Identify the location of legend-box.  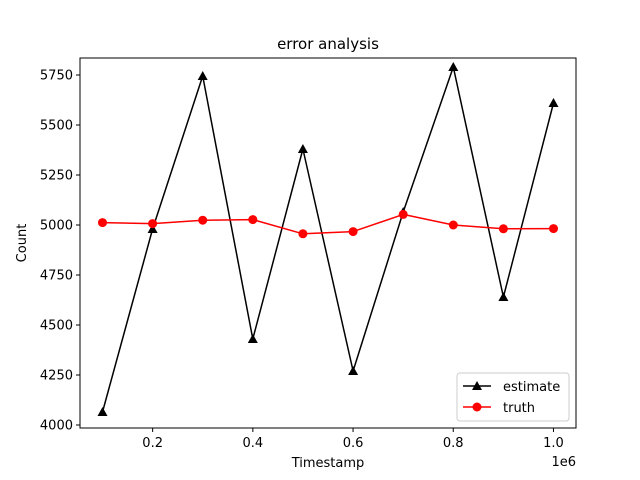
(513, 397).